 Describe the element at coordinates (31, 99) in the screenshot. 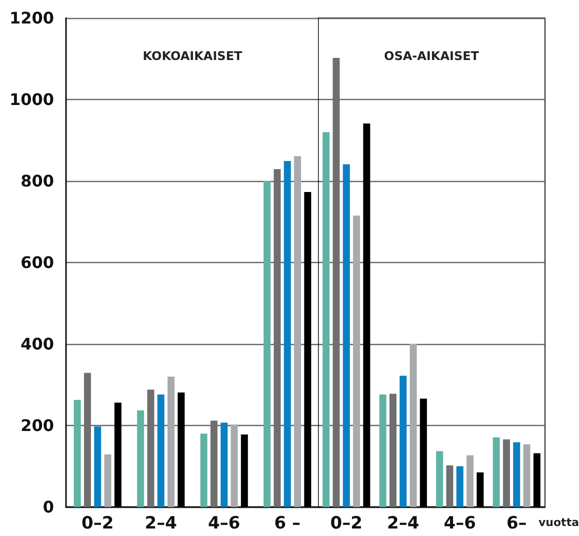

I see `y-tick-label: 1000` at that location.